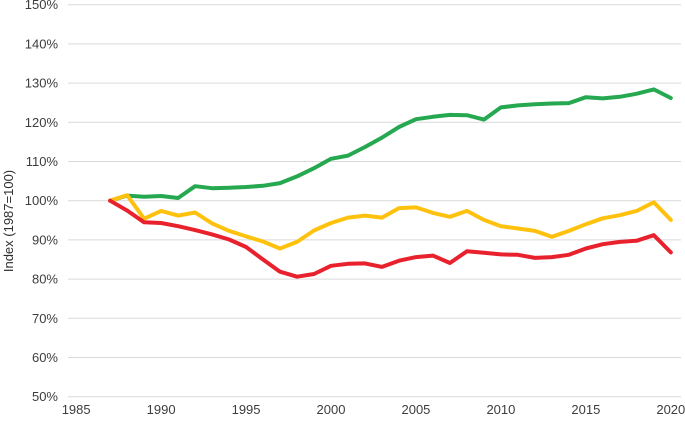  What do you see at coordinates (45, 239) in the screenshot?
I see `y-tick-label: 90%` at bounding box center [45, 239].